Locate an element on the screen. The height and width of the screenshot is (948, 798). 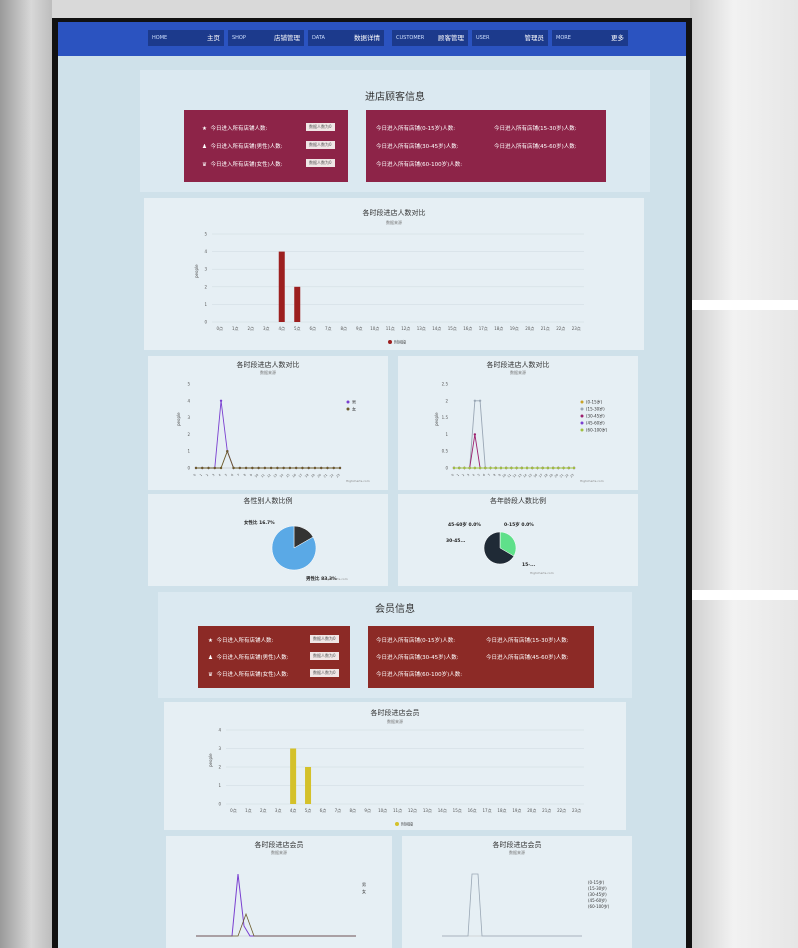
age-stat: 今日进入所有店铺(60-100岁)人数: is located at coordinates (419, 165).